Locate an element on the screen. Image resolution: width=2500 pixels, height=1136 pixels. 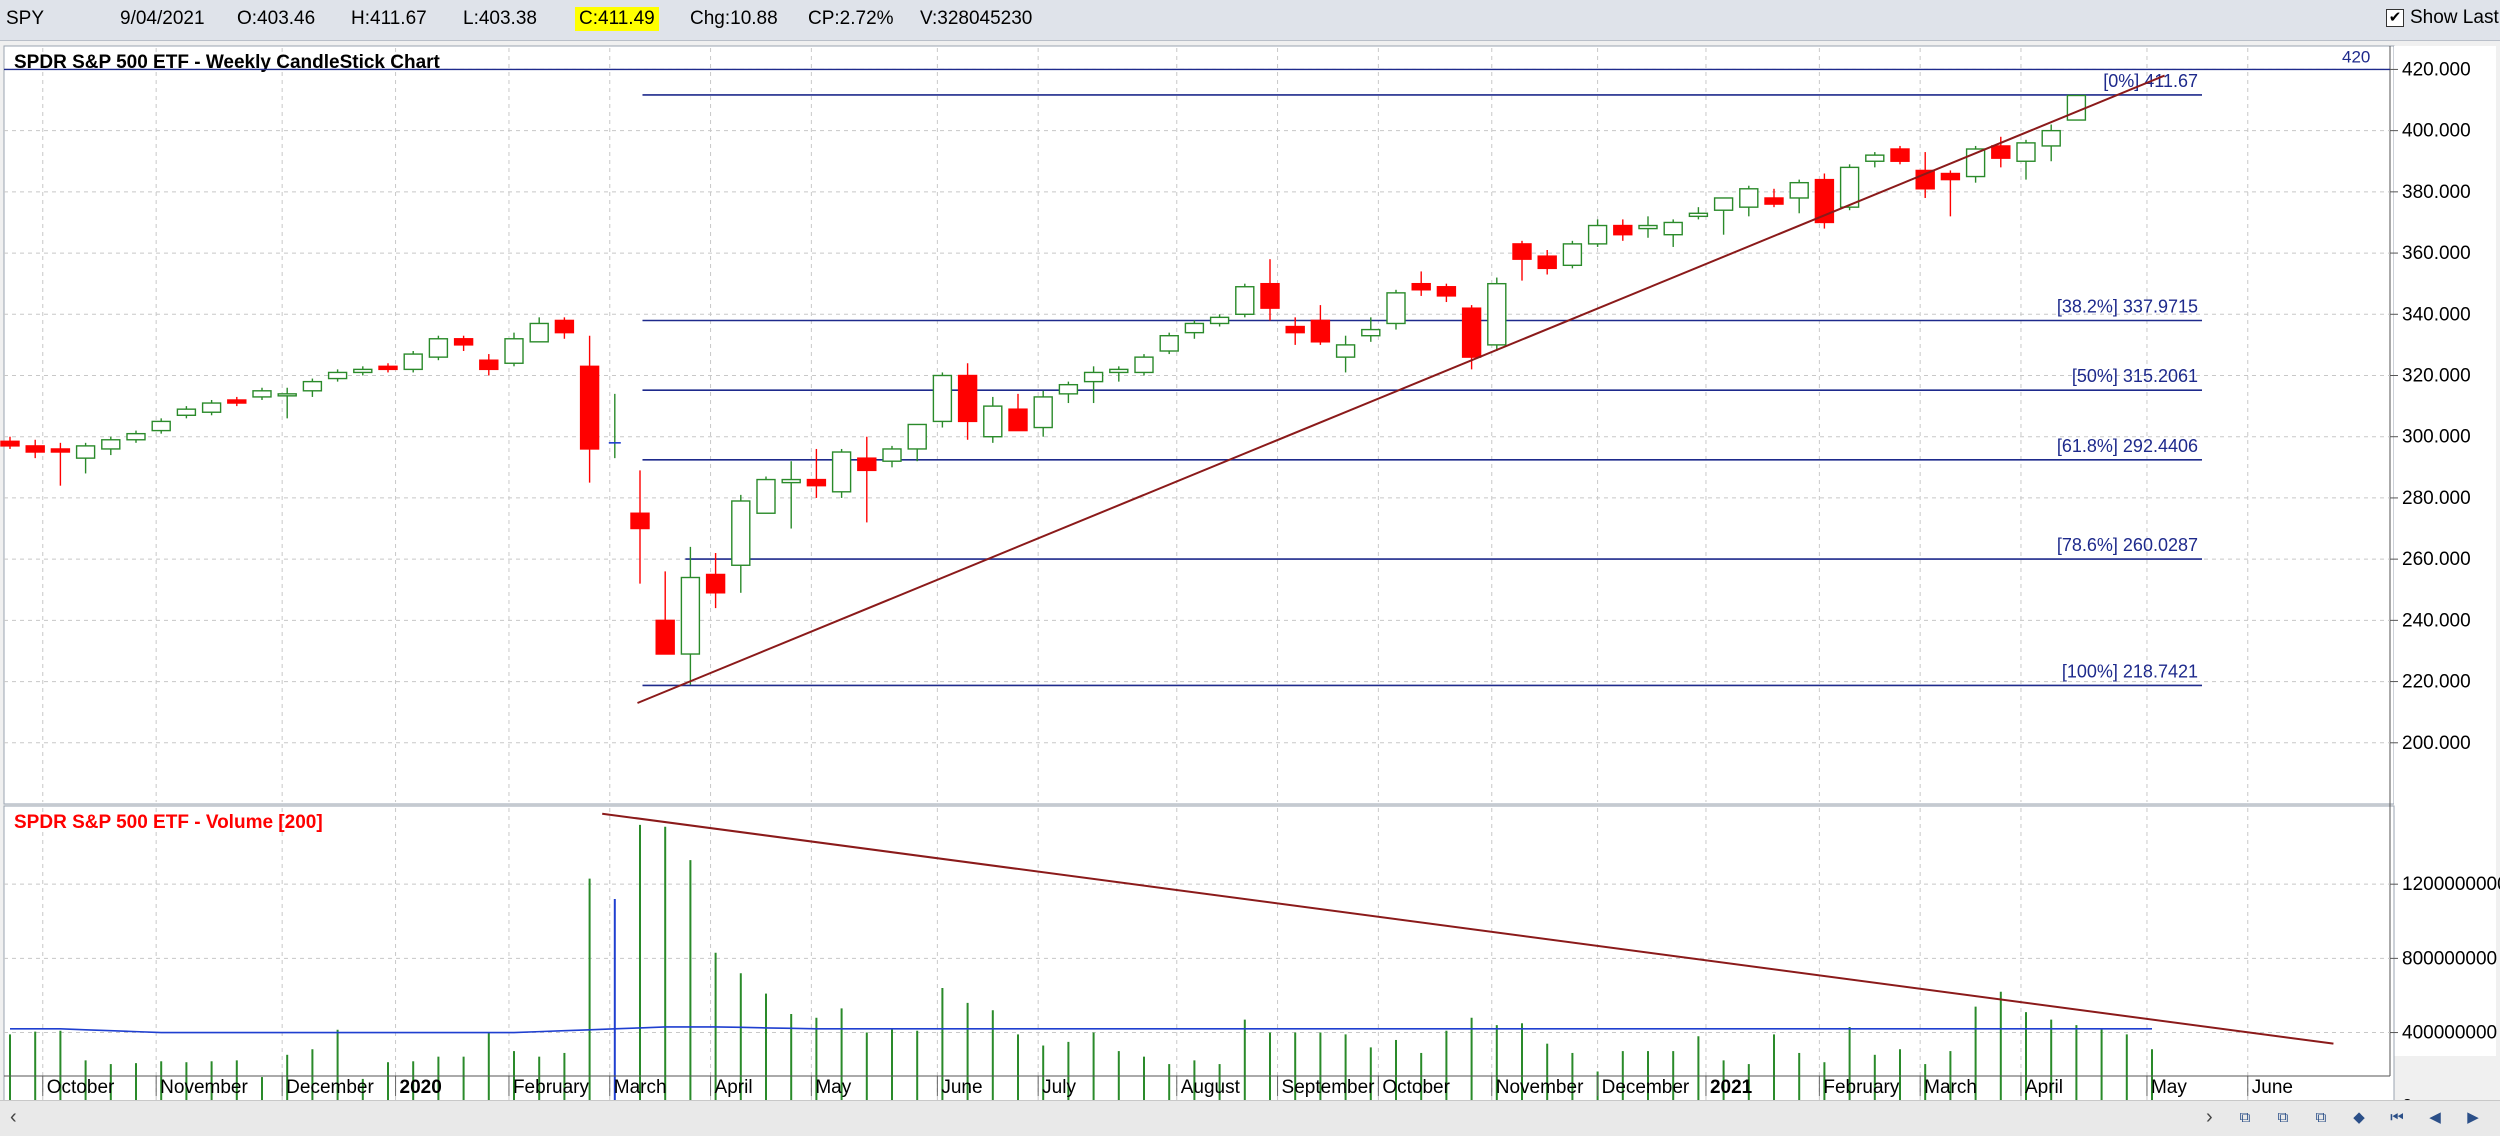
x-tick-label: May is located at coordinates (2169, 1087).